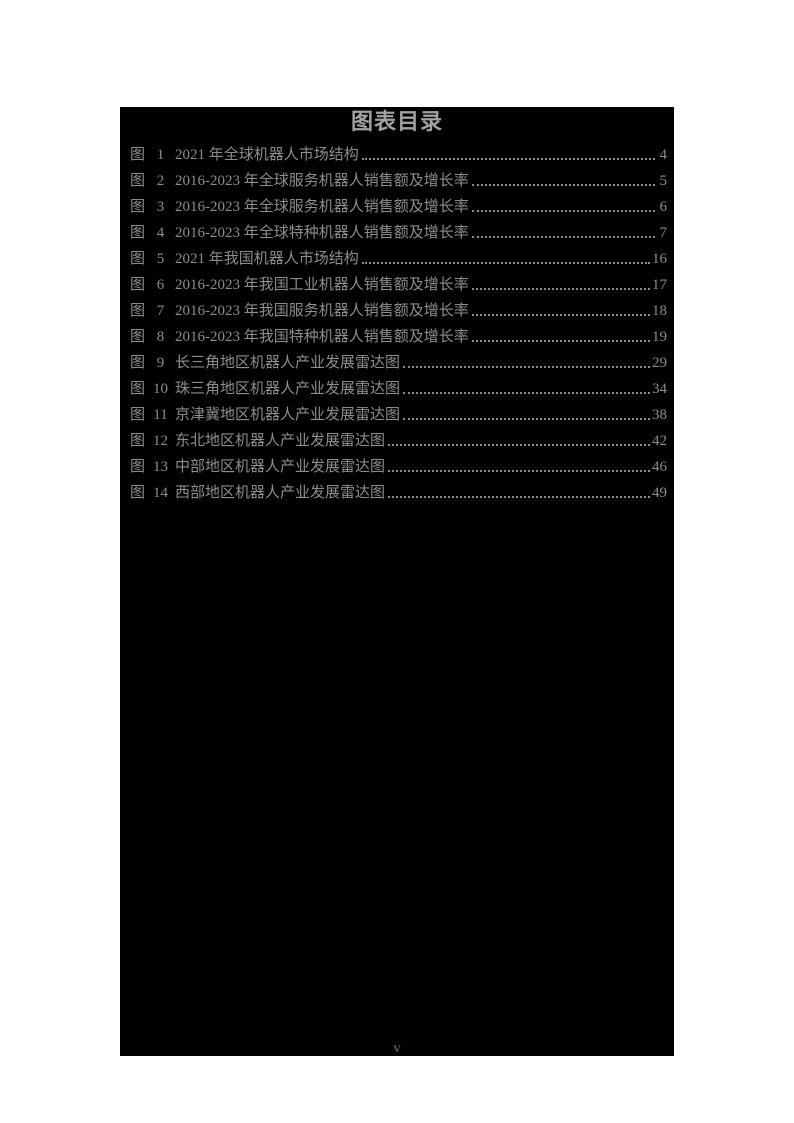 The image size is (794, 1123). I want to click on toc-entry: 图 13 中部地区机器人产业发展雷达图 46, so click(398, 466).